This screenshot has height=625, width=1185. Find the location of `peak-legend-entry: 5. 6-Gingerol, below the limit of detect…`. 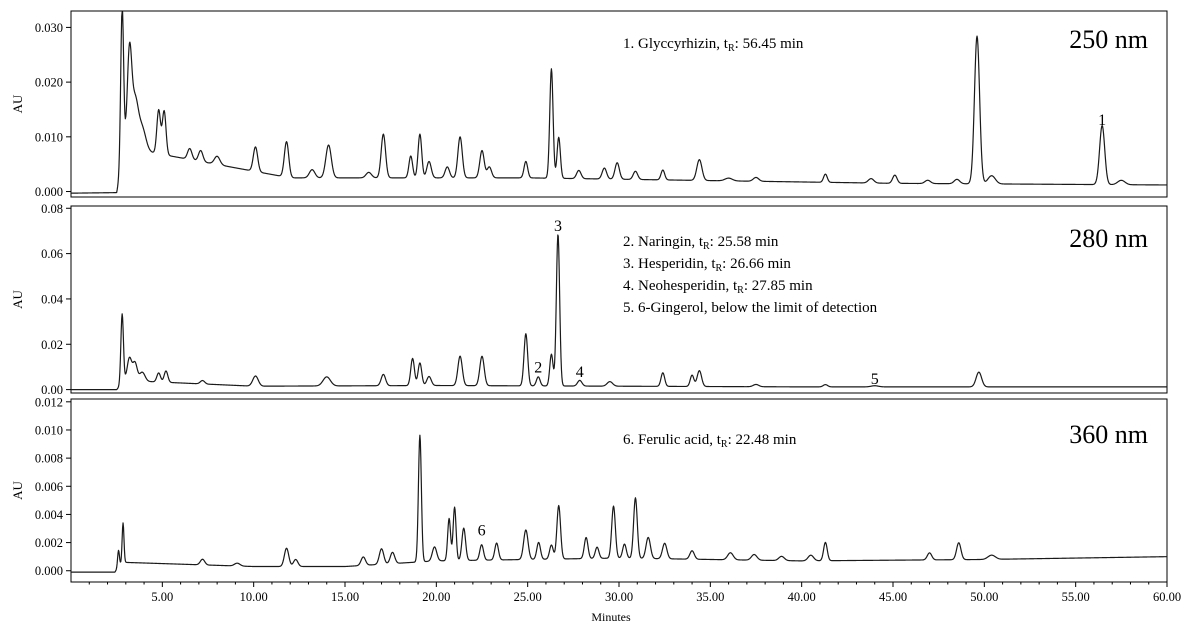

peak-legend-entry: 5. 6-Gingerol, below the limit of detect… is located at coordinates (750, 308).